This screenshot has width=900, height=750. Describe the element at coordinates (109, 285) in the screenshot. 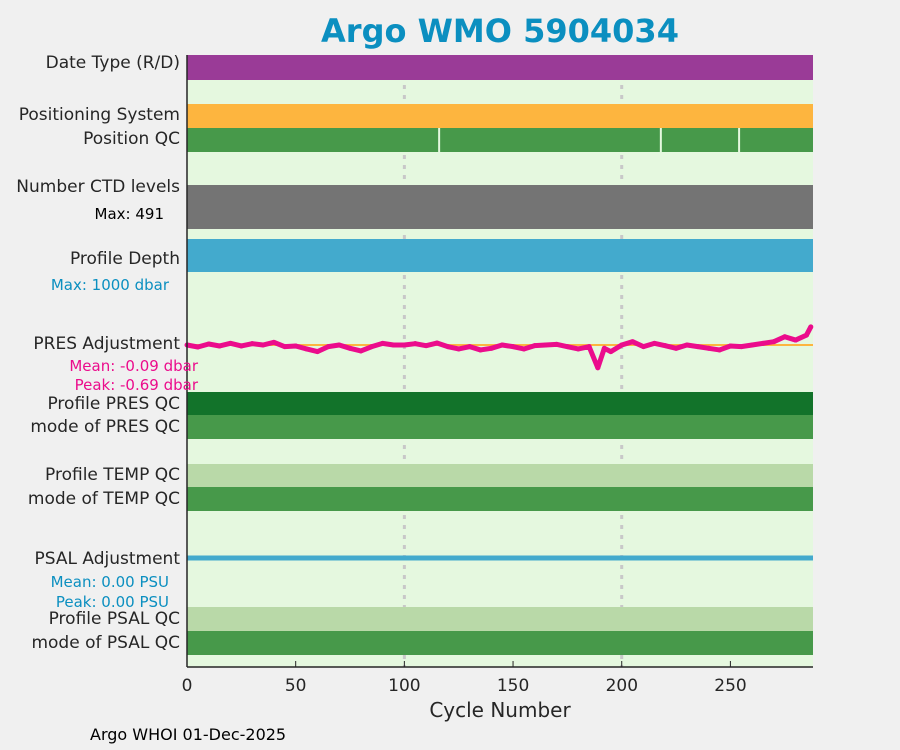

I see `depth-max-annotation: Max: 1000 dbar` at that location.